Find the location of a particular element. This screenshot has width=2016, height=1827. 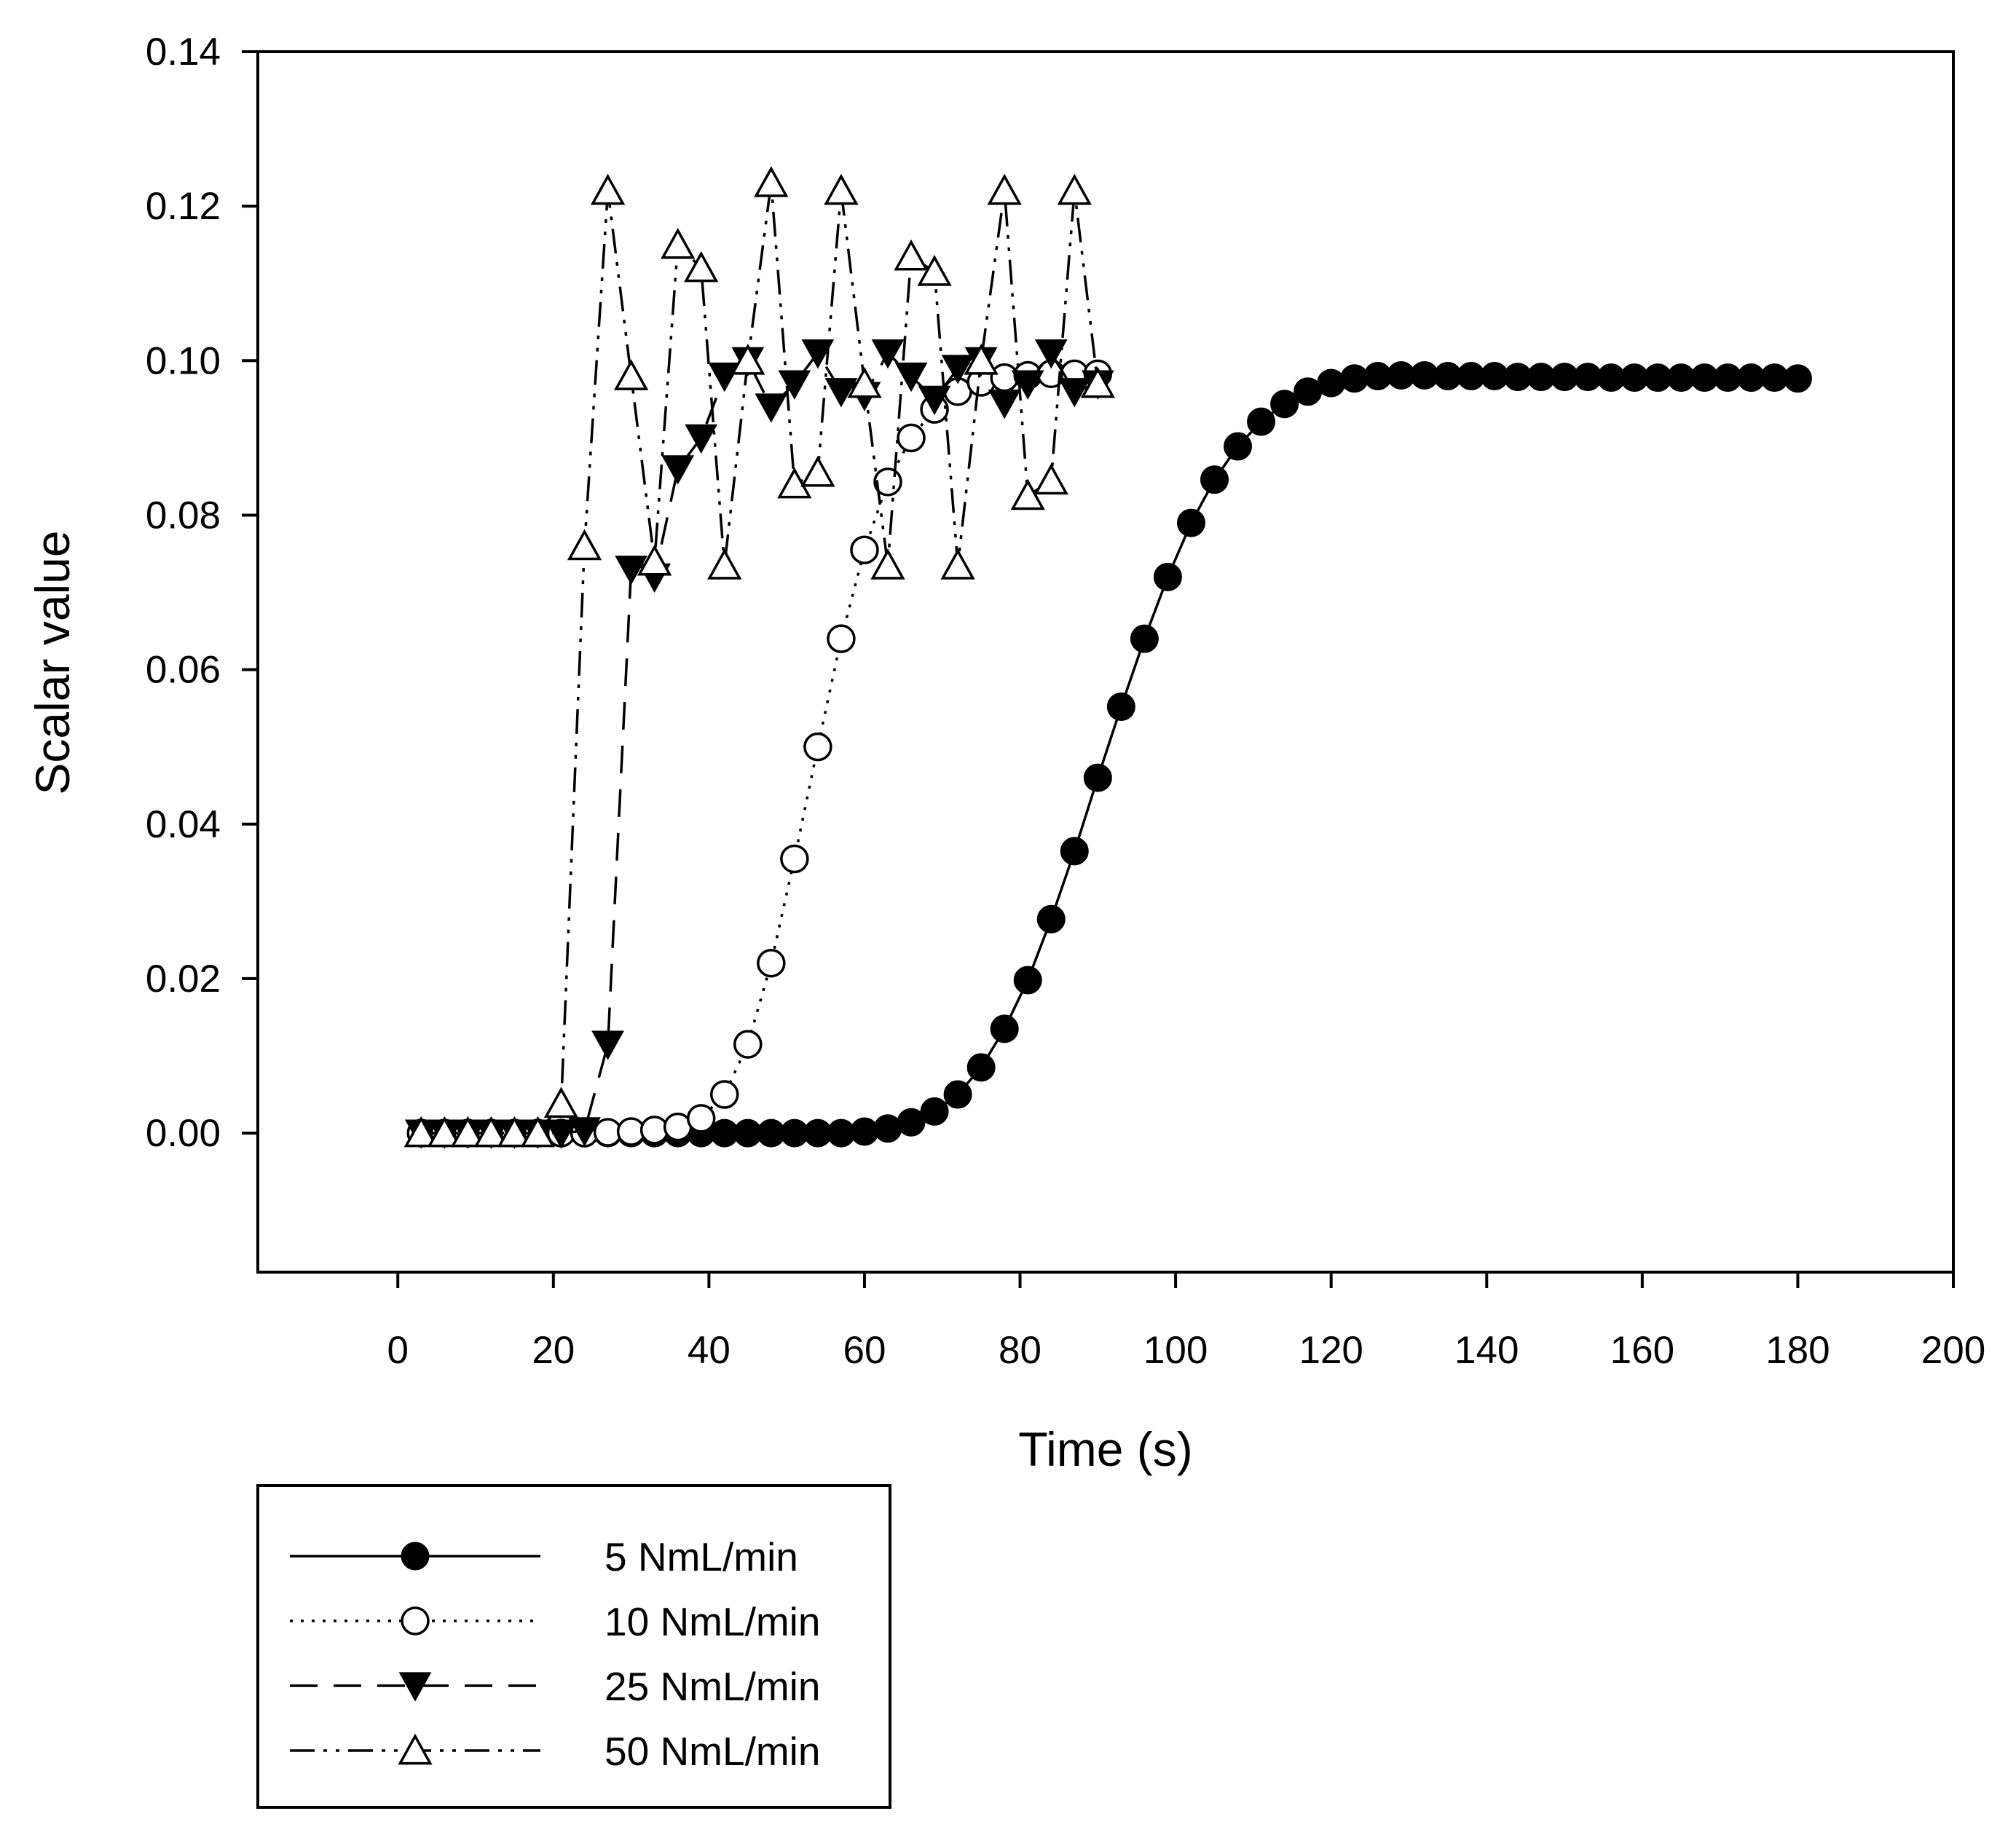

y-tick-label: 0.14 is located at coordinates (183, 52).